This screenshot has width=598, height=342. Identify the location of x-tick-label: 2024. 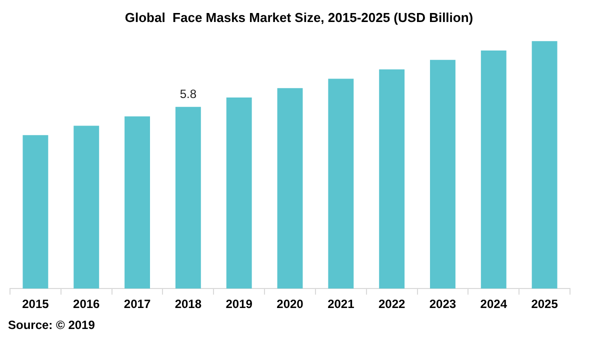
(494, 304).